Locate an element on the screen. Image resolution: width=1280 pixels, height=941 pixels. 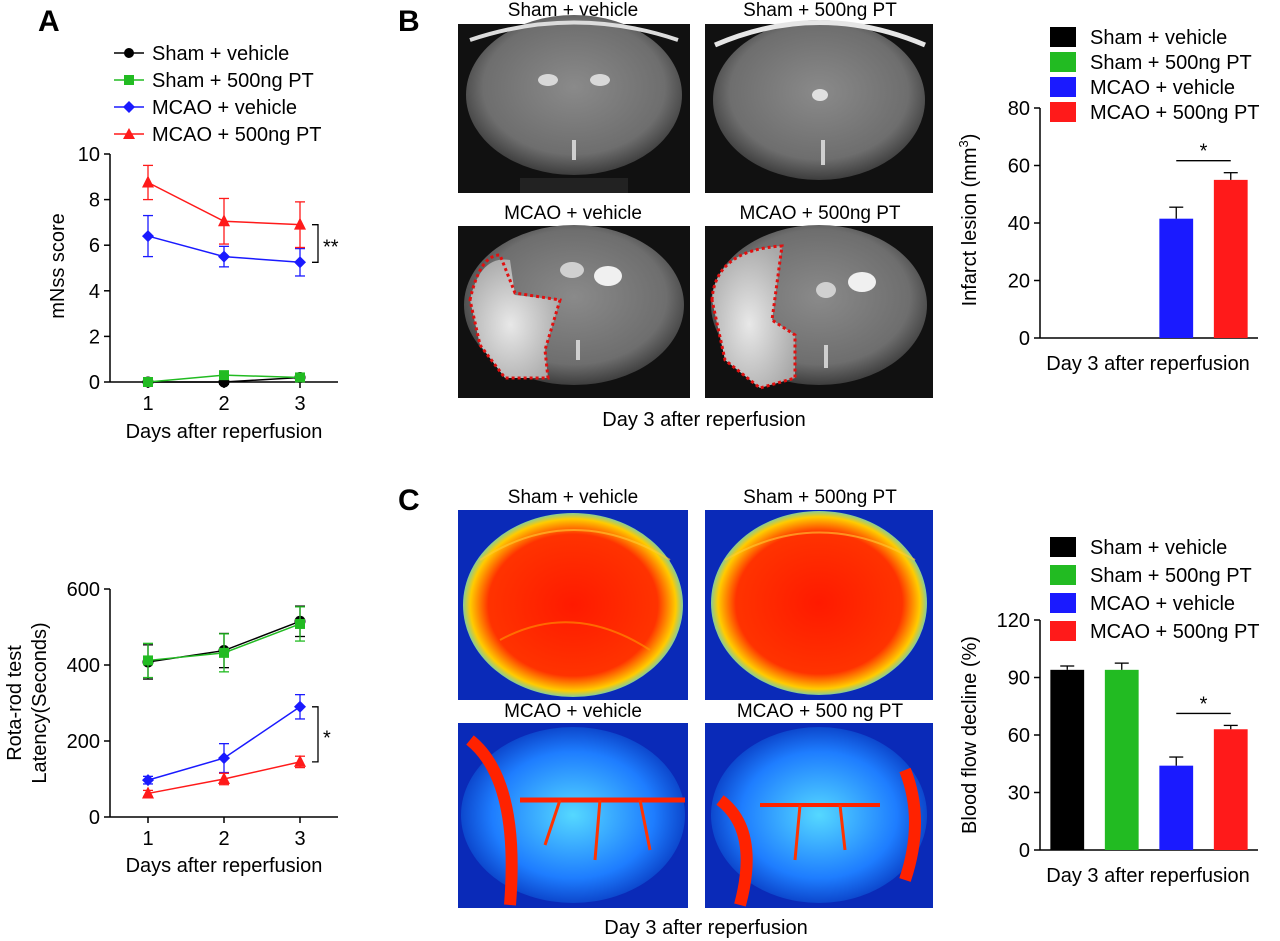
y-tick-label: 120 is located at coordinates (1013, 621).